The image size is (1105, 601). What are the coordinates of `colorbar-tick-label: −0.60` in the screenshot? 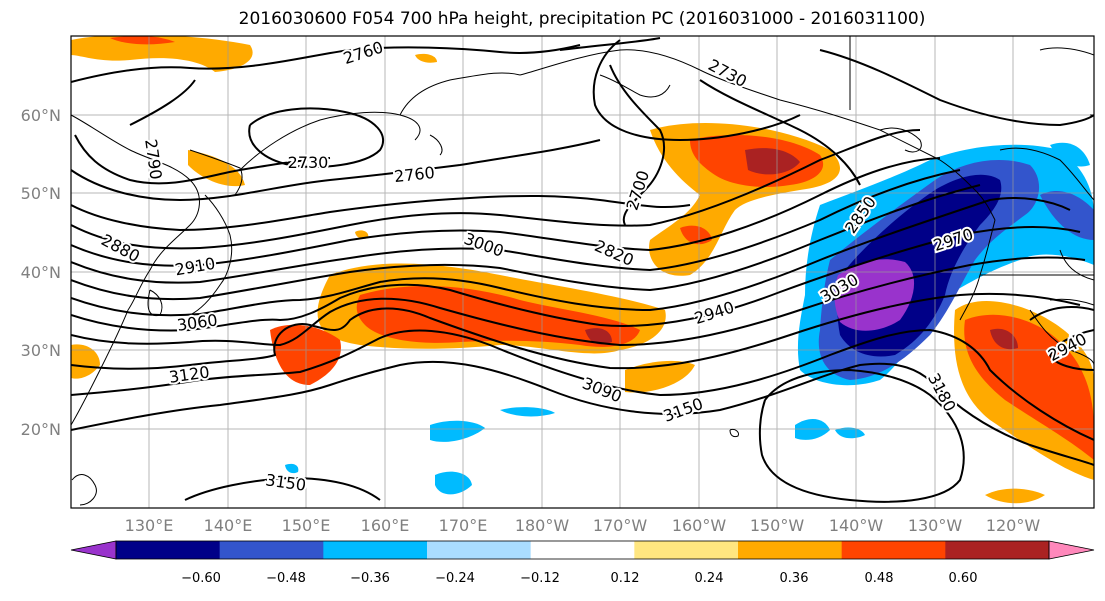 It's located at (201, 578).